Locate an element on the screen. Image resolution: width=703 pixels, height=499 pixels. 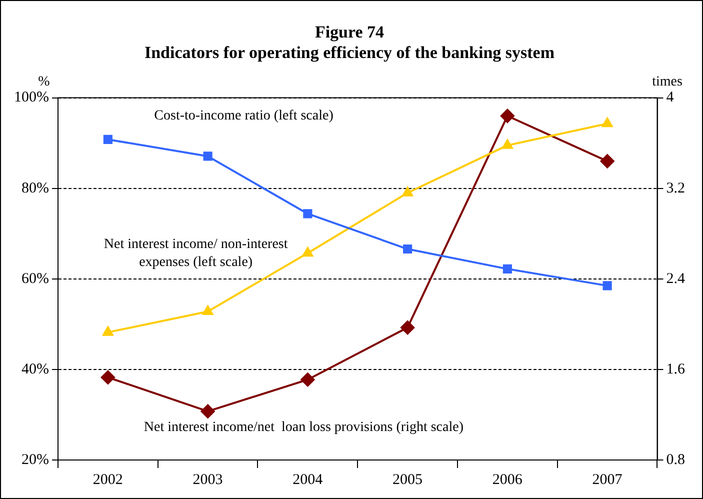
series-label: Cost-to-income ratio (left scale) is located at coordinates (244, 116).